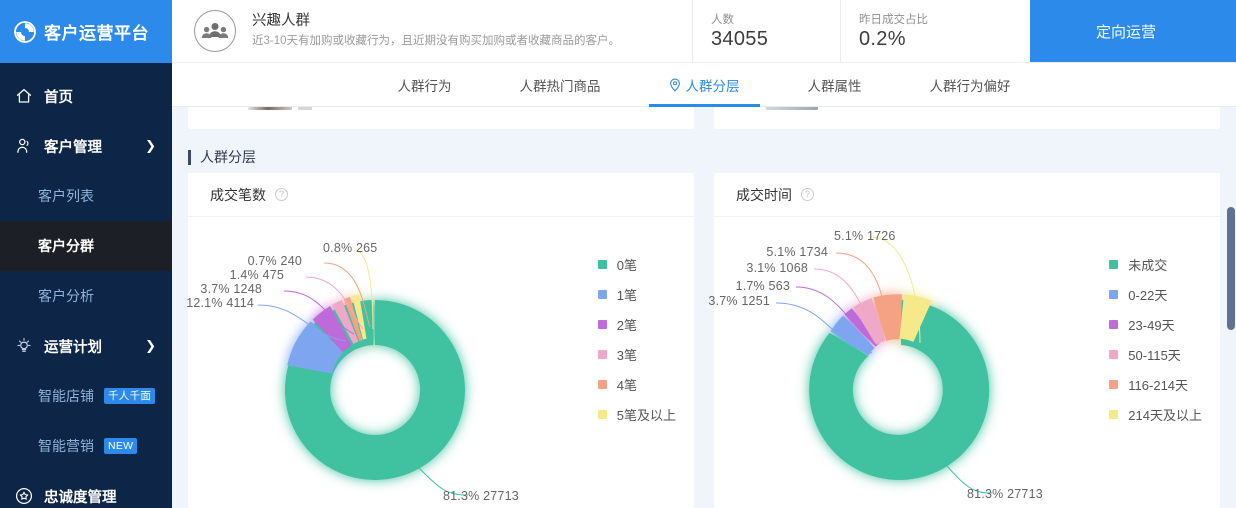  Describe the element at coordinates (967, 195) in the screenshot. I see `card-header: 成交时间 ?` at that location.